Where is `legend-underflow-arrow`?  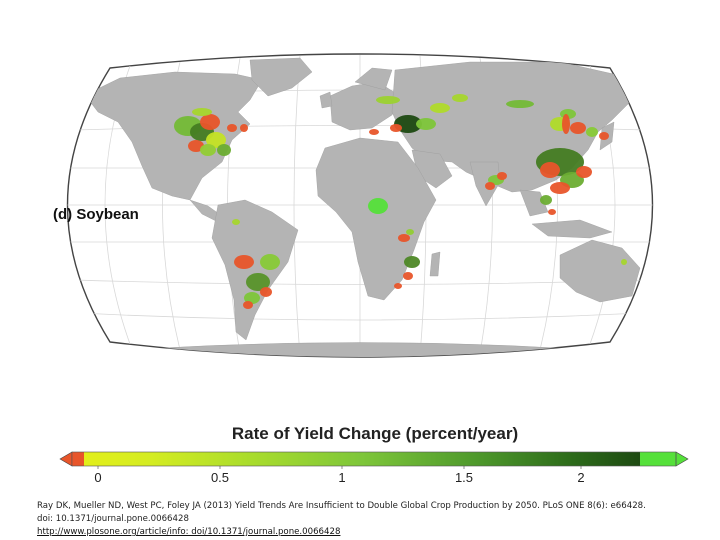
legend-underflow-arrow is located at coordinates (66, 459).